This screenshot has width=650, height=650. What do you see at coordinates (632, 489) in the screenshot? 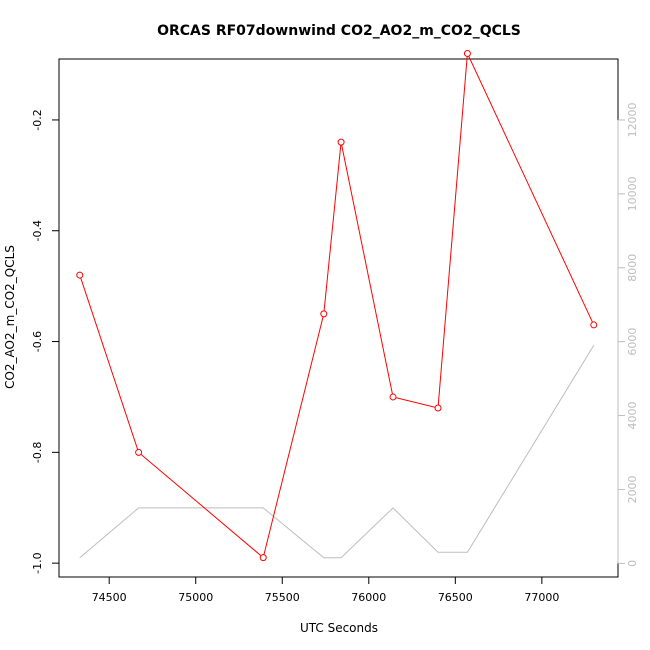
I see `y2-tick-label: 2000` at bounding box center [632, 489].